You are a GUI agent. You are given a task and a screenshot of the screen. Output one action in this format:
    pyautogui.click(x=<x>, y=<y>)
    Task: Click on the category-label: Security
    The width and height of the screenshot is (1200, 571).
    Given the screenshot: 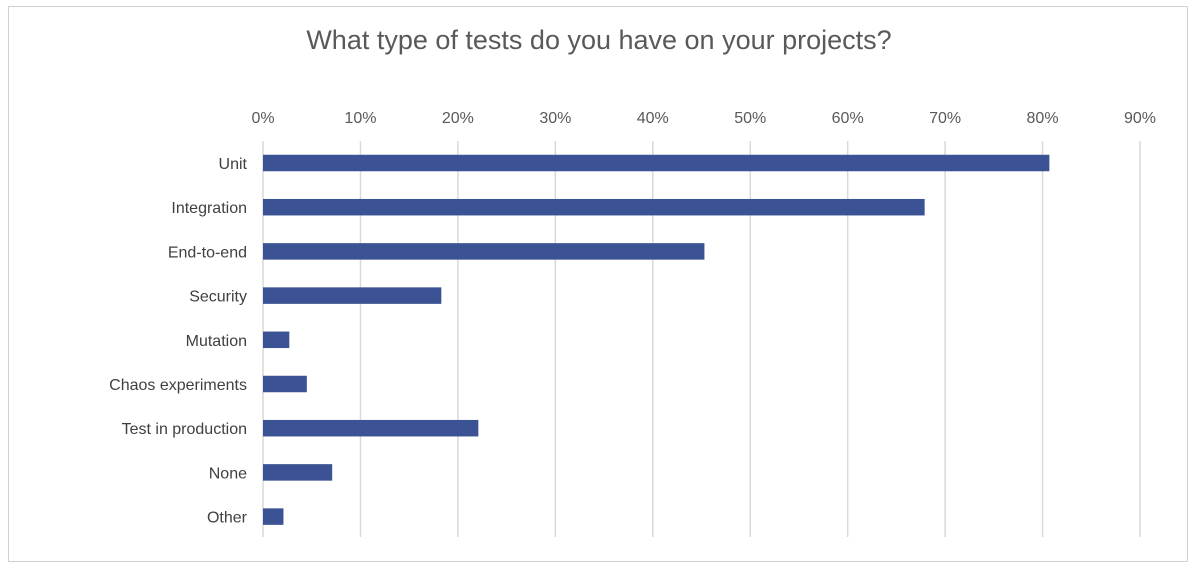 What is the action you would take?
    pyautogui.click(x=218, y=297)
    